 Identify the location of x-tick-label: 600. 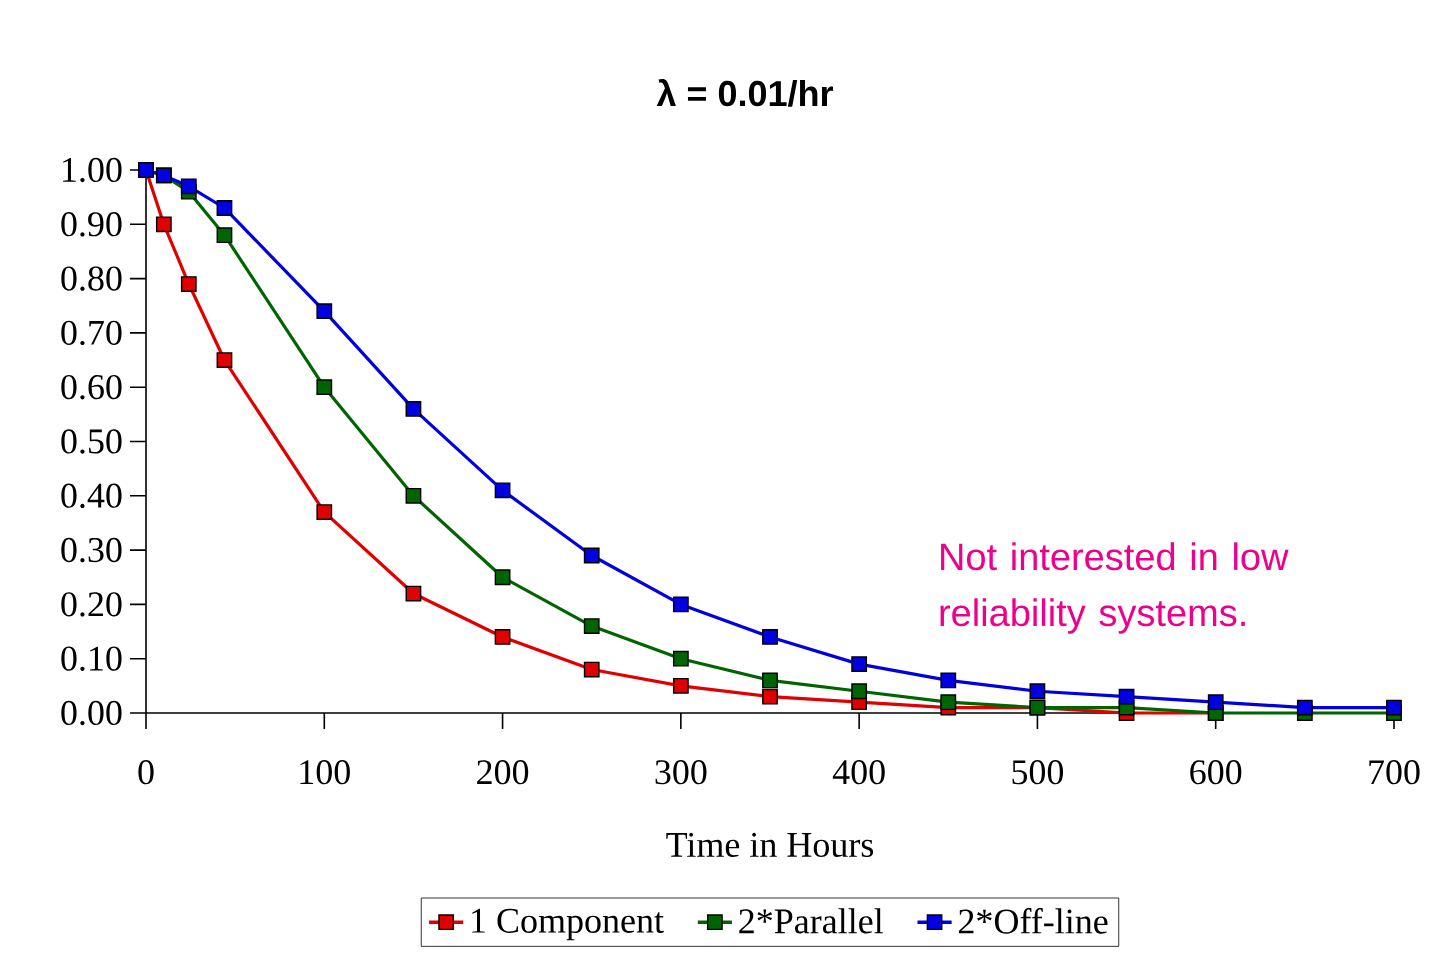
(1216, 772).